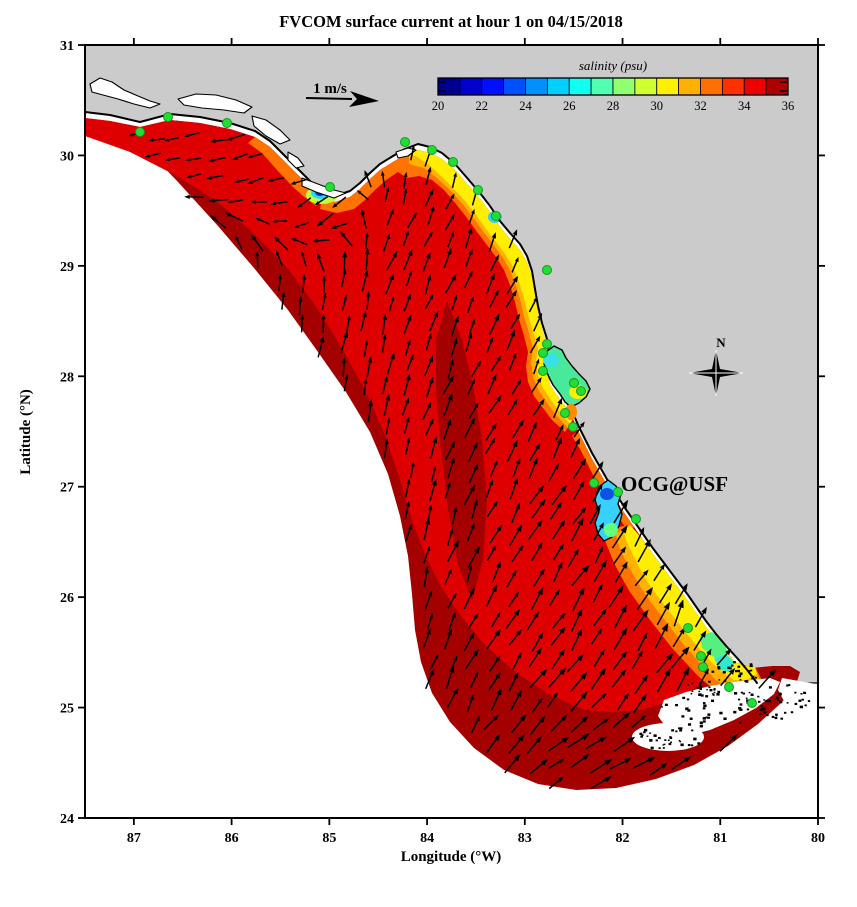 The width and height of the screenshot is (857, 907). Describe the element at coordinates (329, 838) in the screenshot. I see `x-tick-label: 85` at that location.